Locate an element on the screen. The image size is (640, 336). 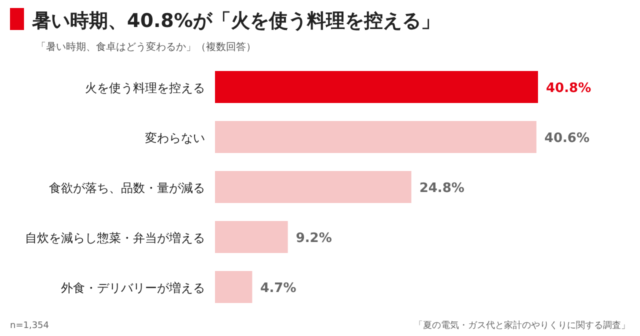
data-label: 4.7% is located at coordinates (278, 288).